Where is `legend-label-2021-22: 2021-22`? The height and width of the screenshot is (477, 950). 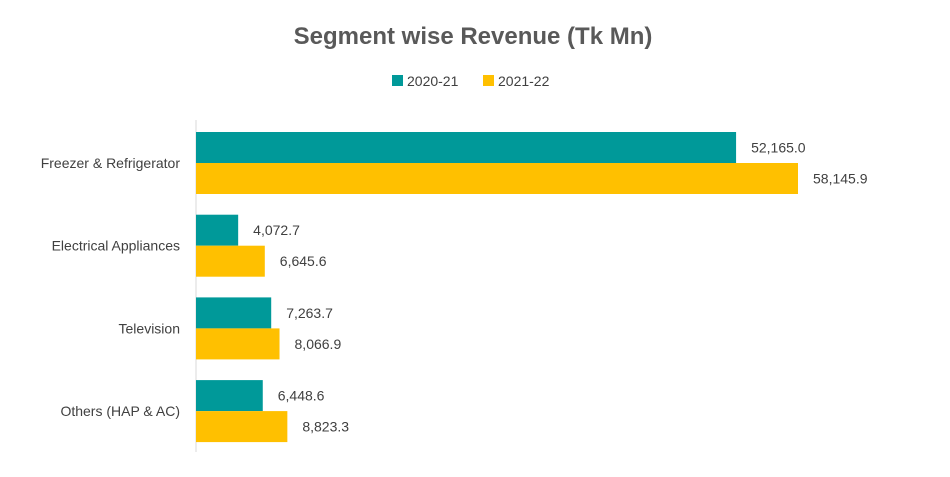
legend-label-2021-22: 2021-22 is located at coordinates (524, 81).